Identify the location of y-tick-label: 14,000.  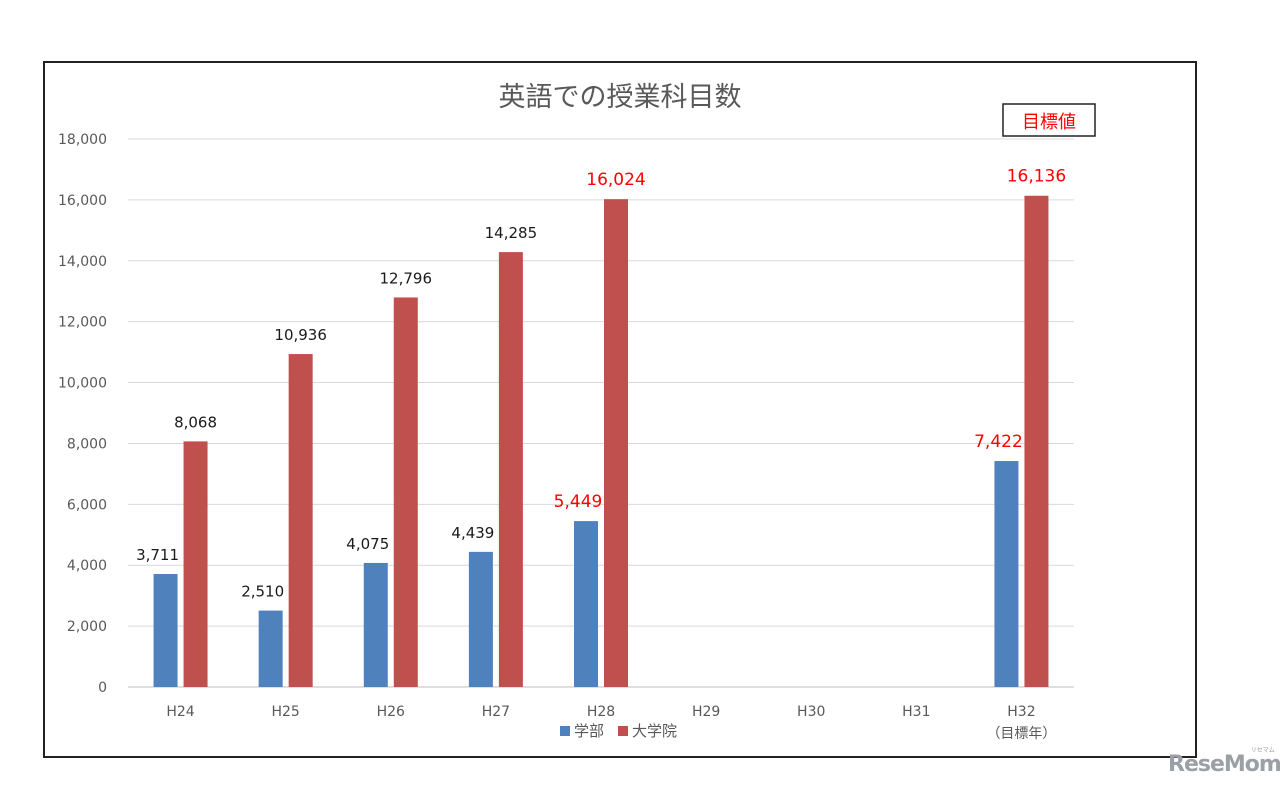
(82, 262).